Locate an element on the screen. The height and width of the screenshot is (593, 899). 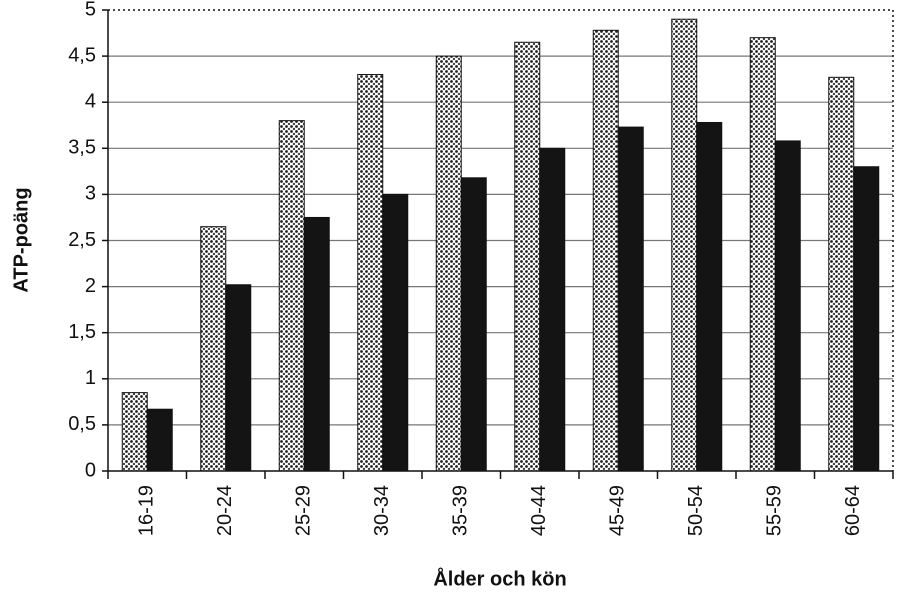
y-tick-label: 2 is located at coordinates (90, 286).